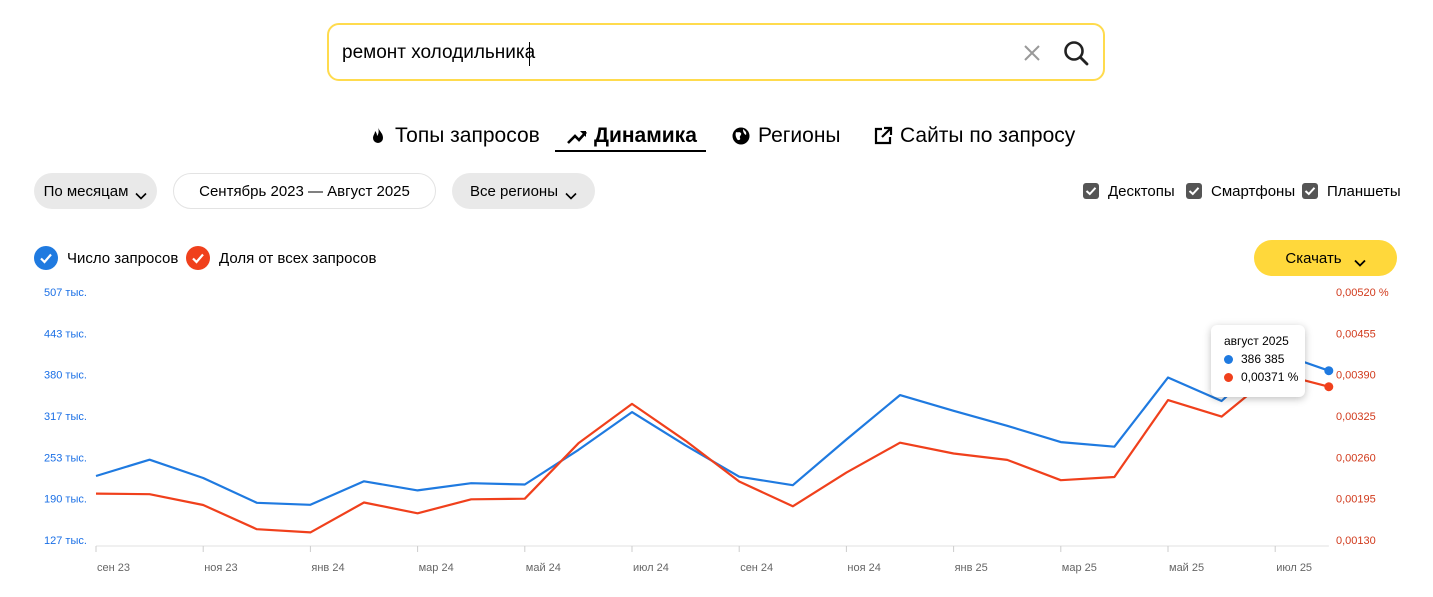 The width and height of the screenshot is (1433, 597). What do you see at coordinates (577, 136) in the screenshot?
I see `trend-icon` at bounding box center [577, 136].